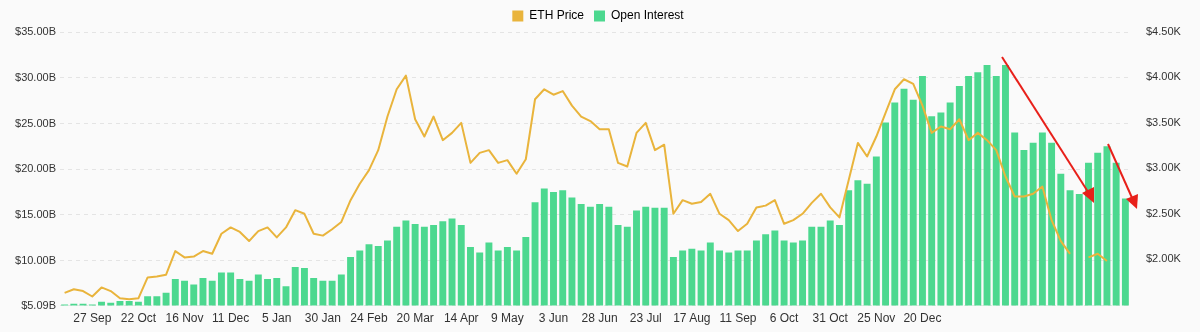 The width and height of the screenshot is (1200, 332). What do you see at coordinates (553, 318) in the screenshot?
I see `x-tick-label: 3 Jun` at bounding box center [553, 318].